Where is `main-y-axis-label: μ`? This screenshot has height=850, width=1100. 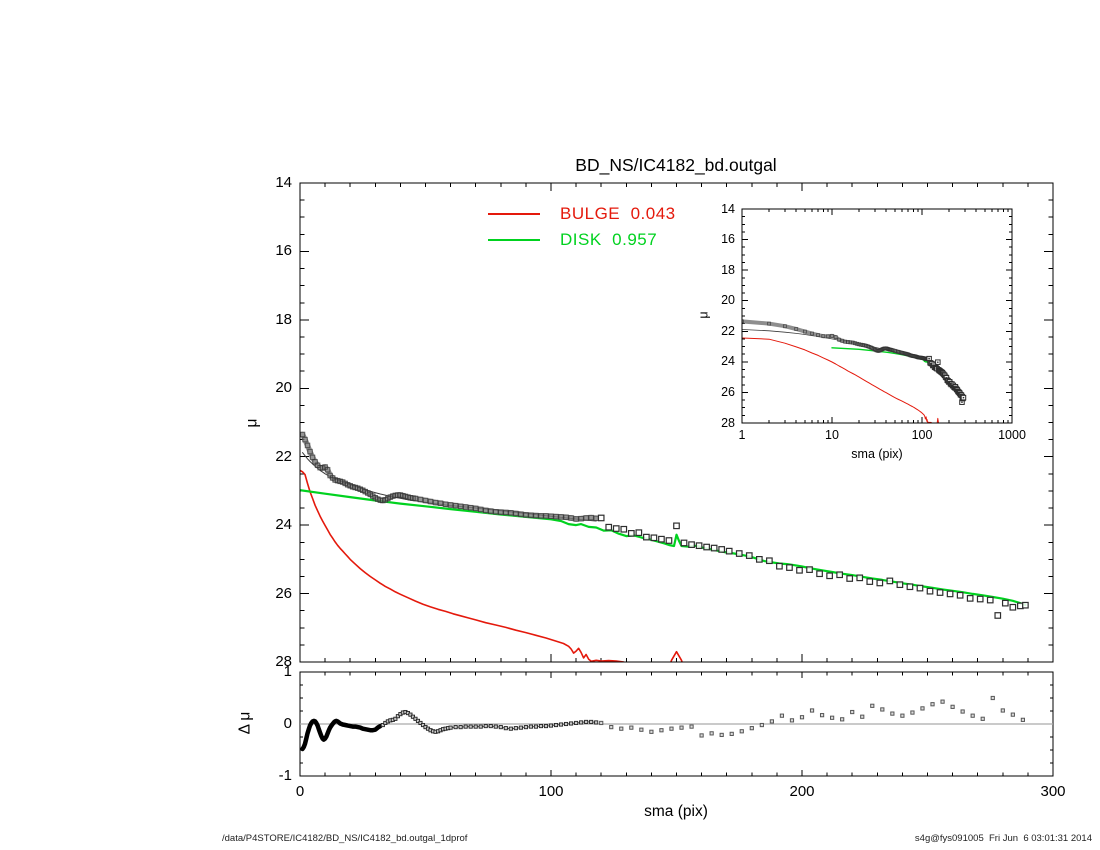 main-y-axis-label: μ is located at coordinates (252, 423).